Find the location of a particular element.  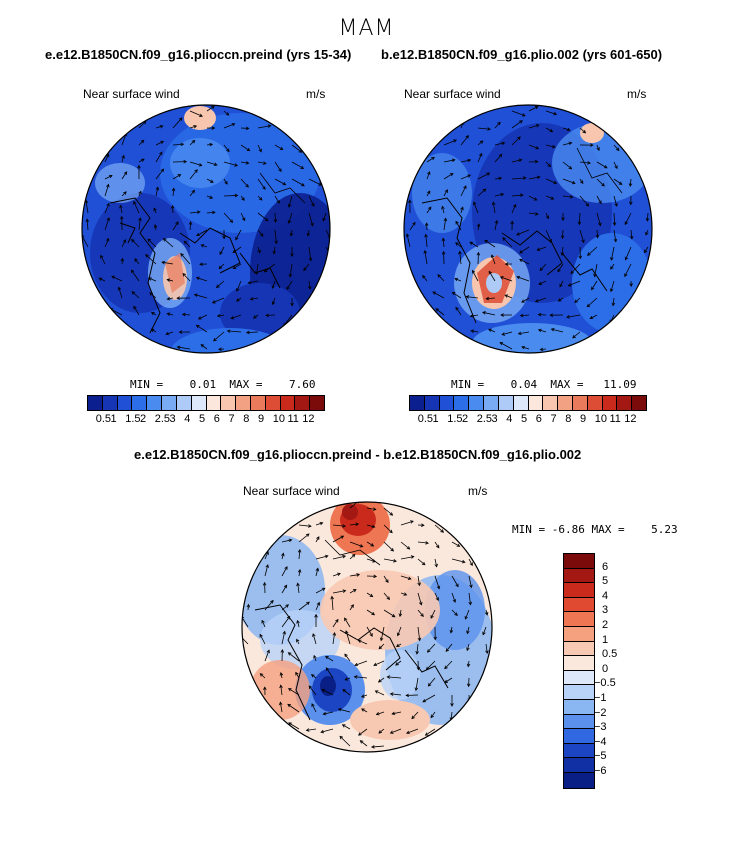

diff-colorbar is located at coordinates (579, 671).